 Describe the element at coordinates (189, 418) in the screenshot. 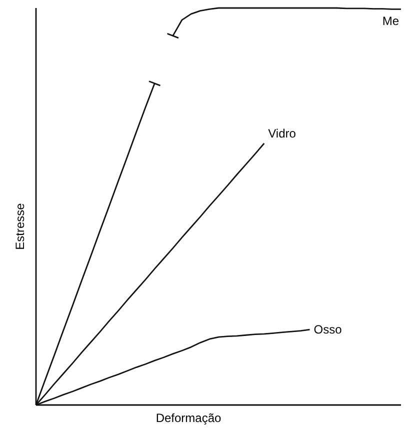

I see `x-axis-title: Deformação` at that location.